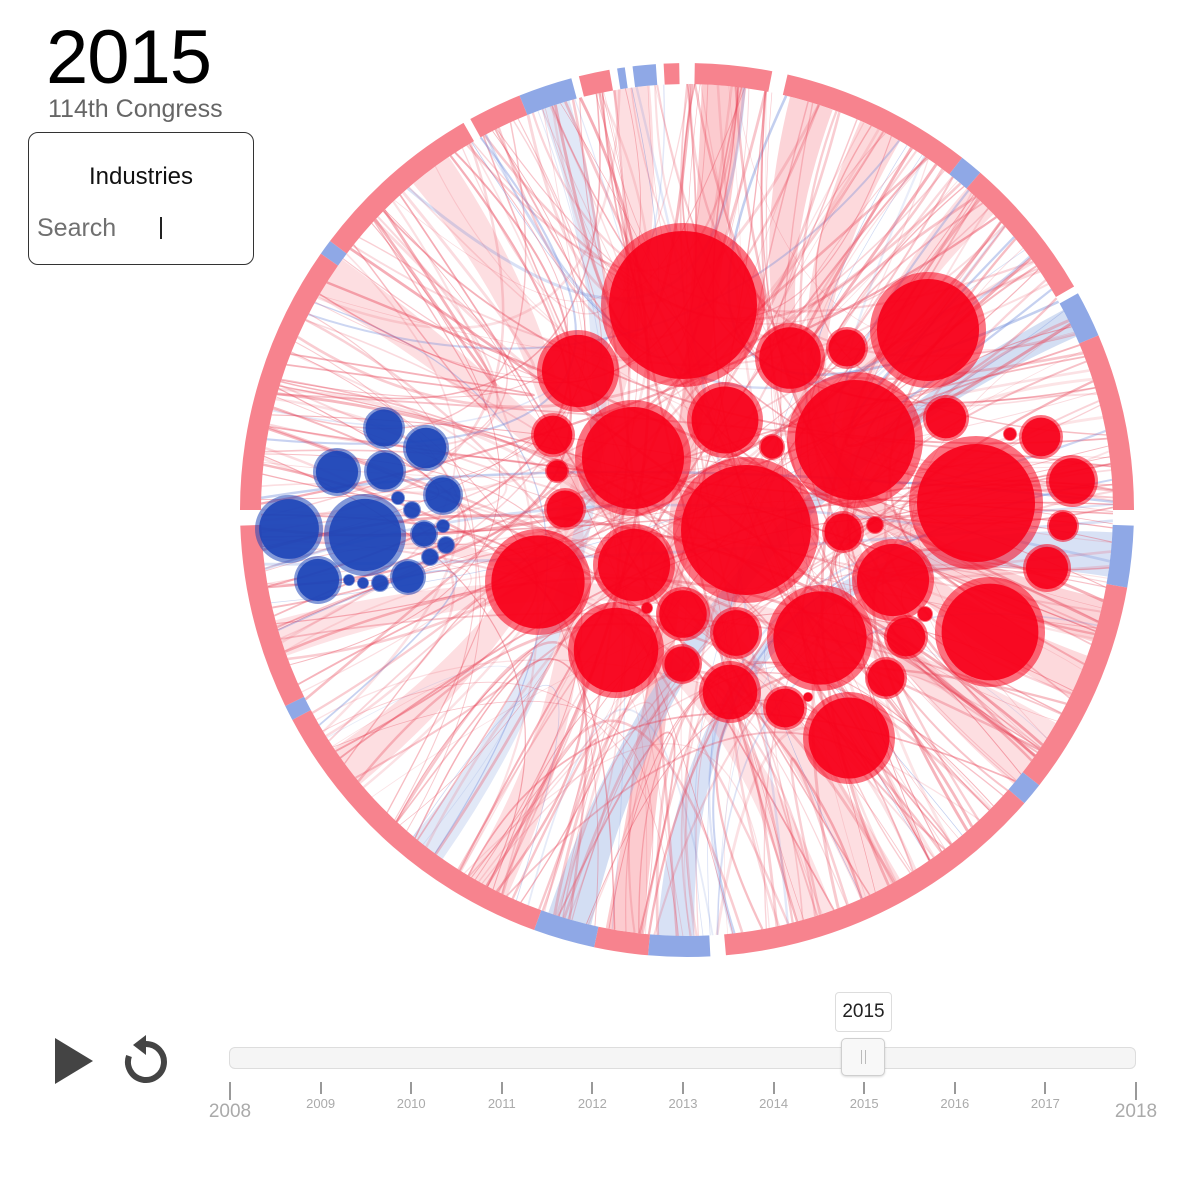  What do you see at coordinates (146, 1062) in the screenshot?
I see `refresh-icon` at bounding box center [146, 1062].